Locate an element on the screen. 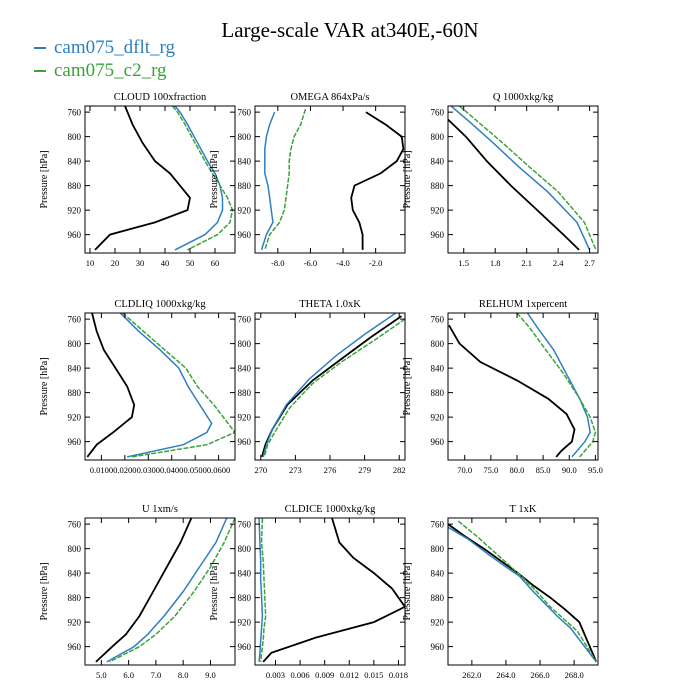 Image resolution: width=700 pixels, height=700 pixels. x-tick-label: 50 is located at coordinates (190, 263).